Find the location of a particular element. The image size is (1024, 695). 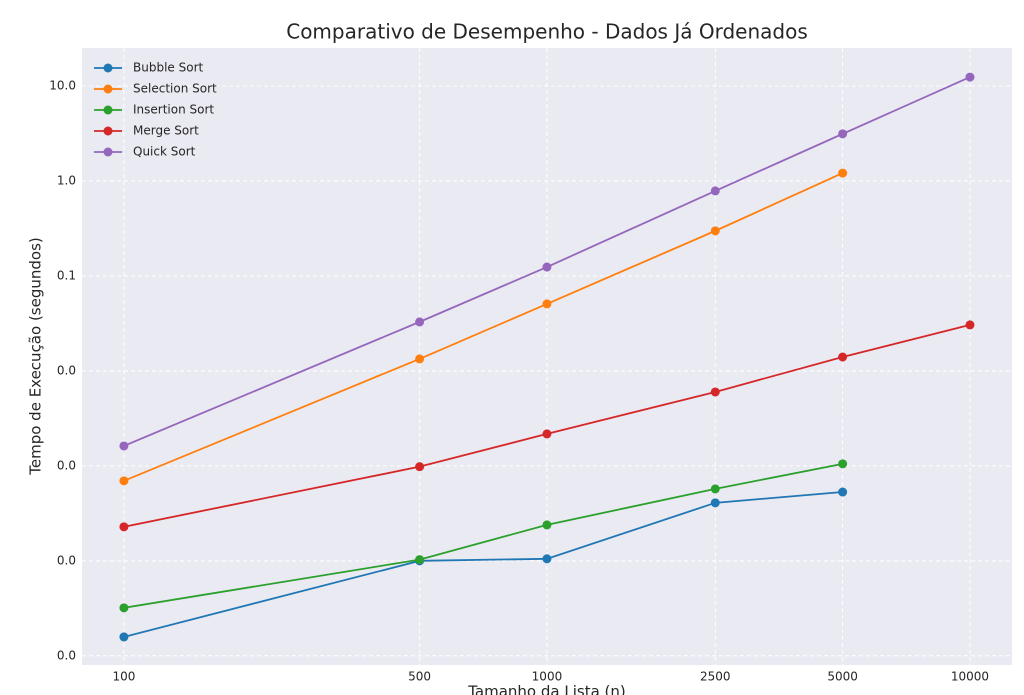

y-tick-label: 10.0 is located at coordinates (62, 85).